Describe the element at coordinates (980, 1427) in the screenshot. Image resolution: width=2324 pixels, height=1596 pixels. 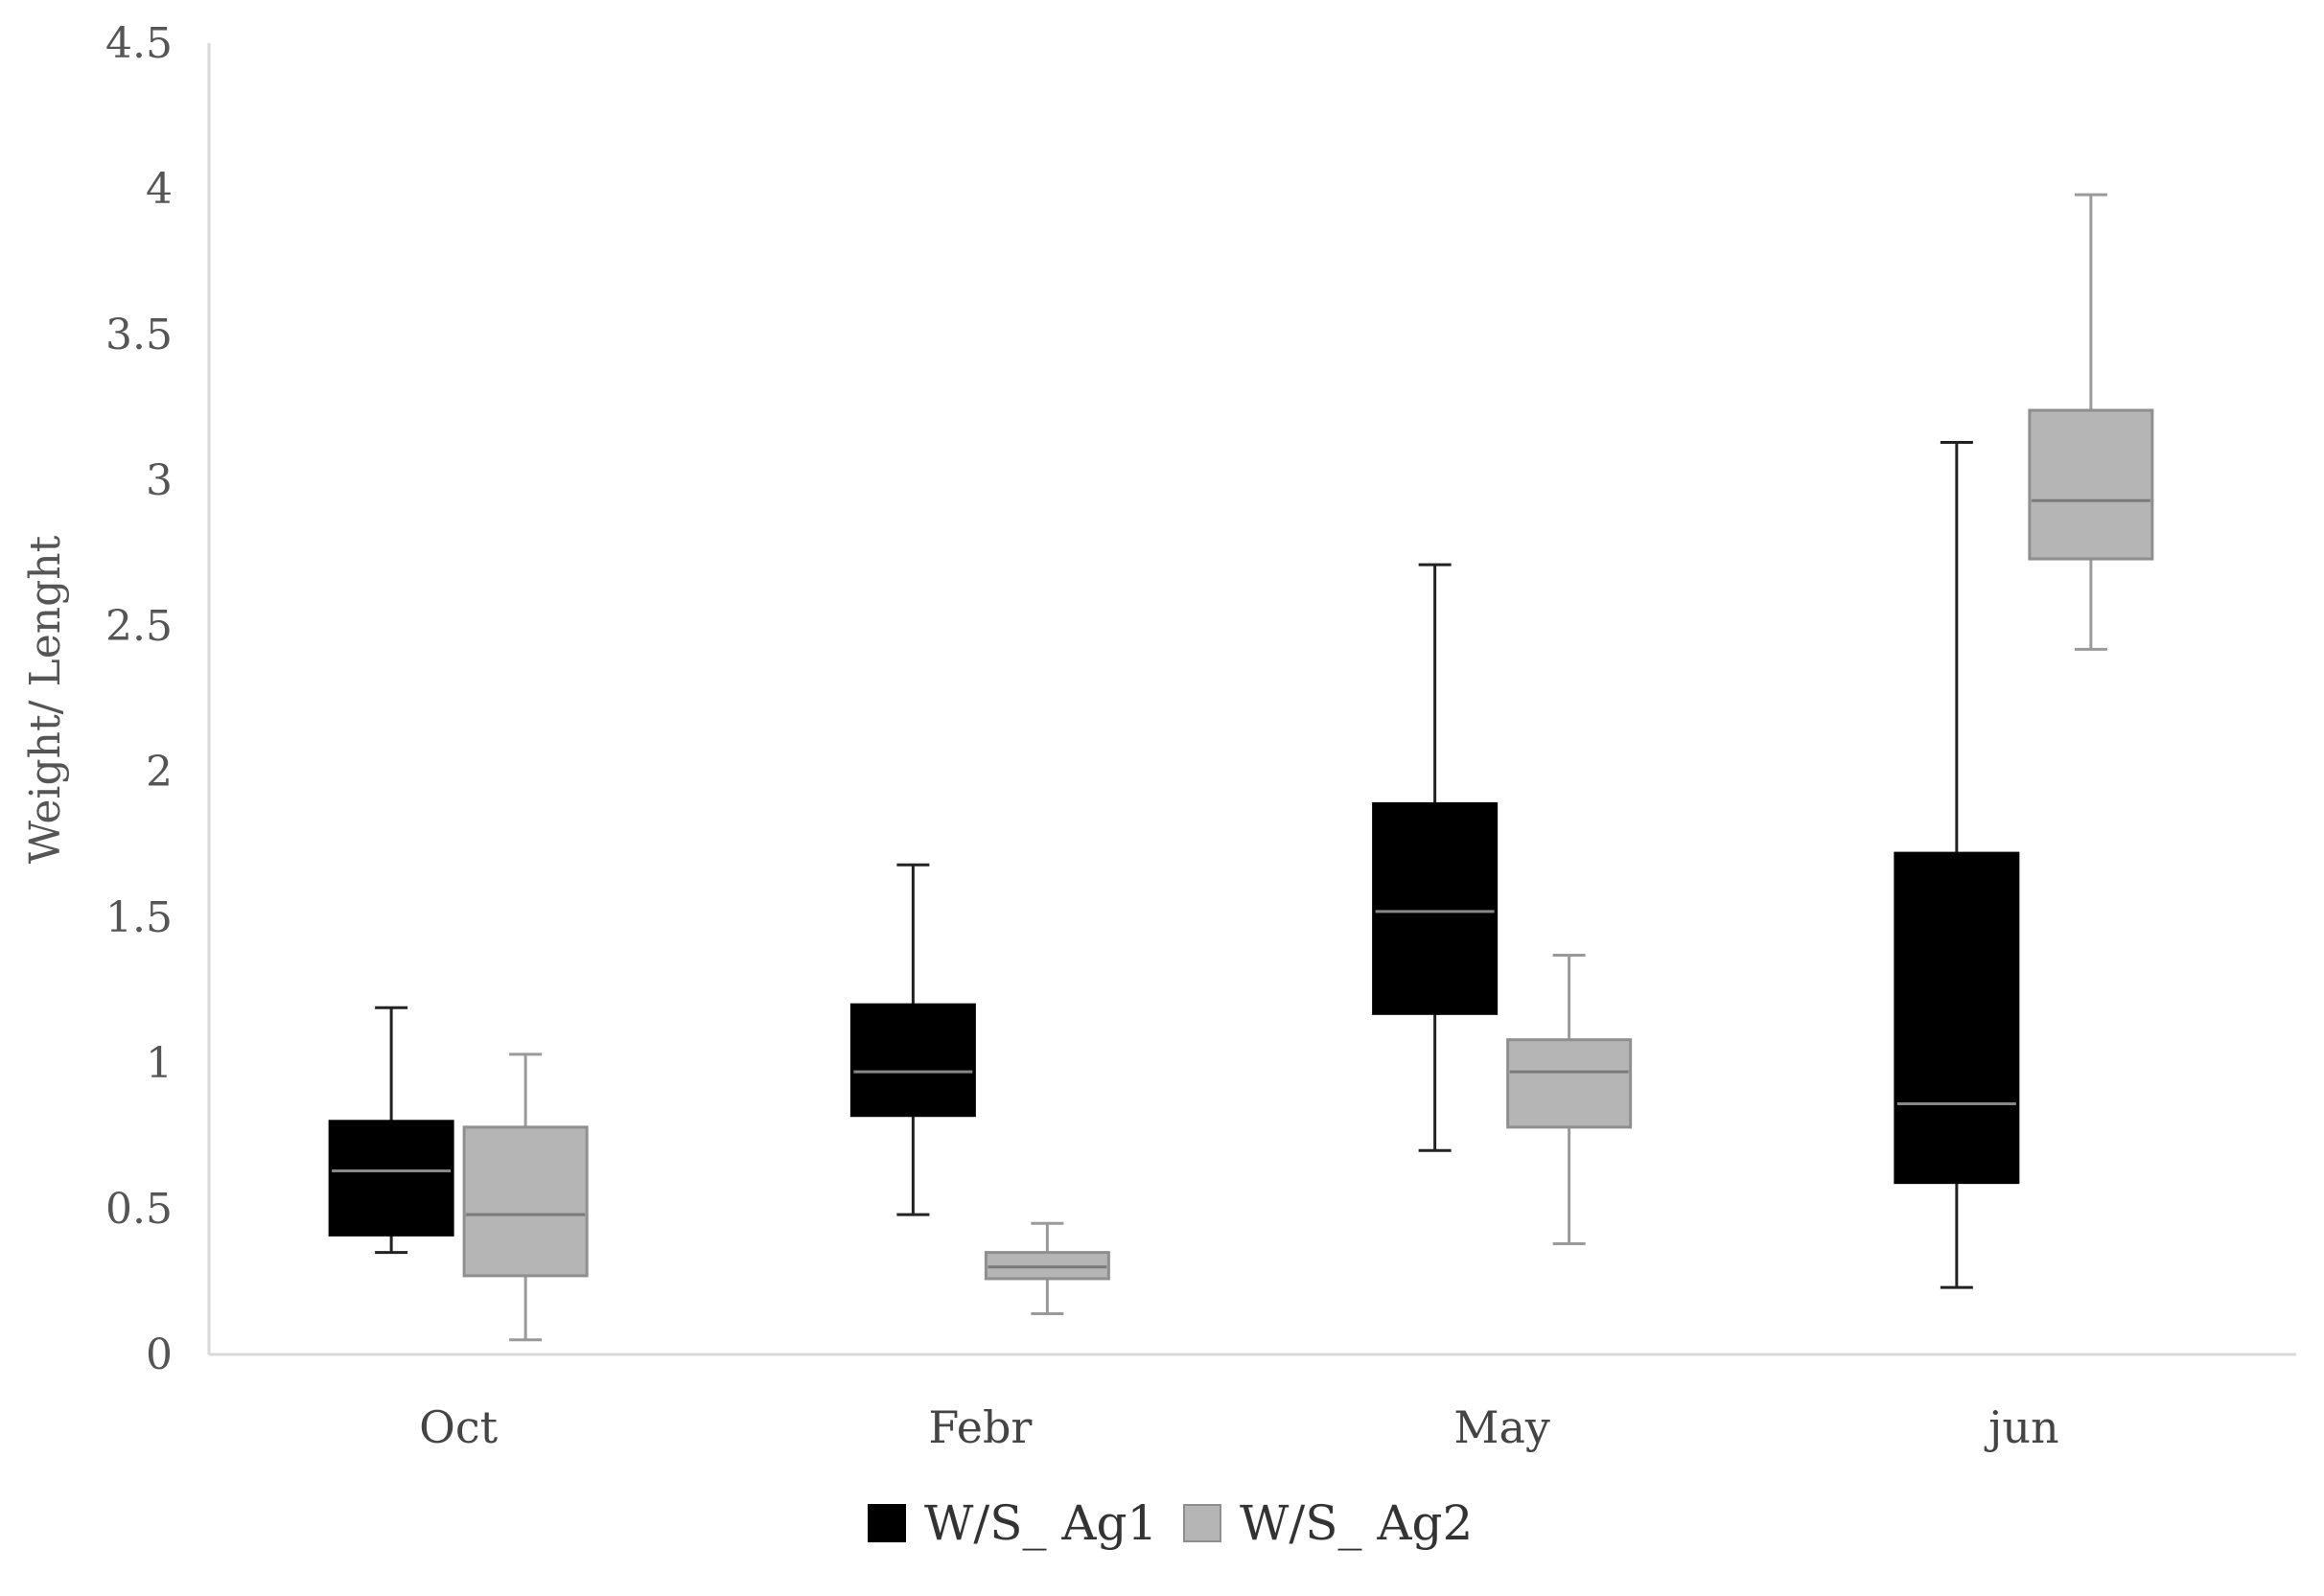
I see `category-label: Febr` at that location.